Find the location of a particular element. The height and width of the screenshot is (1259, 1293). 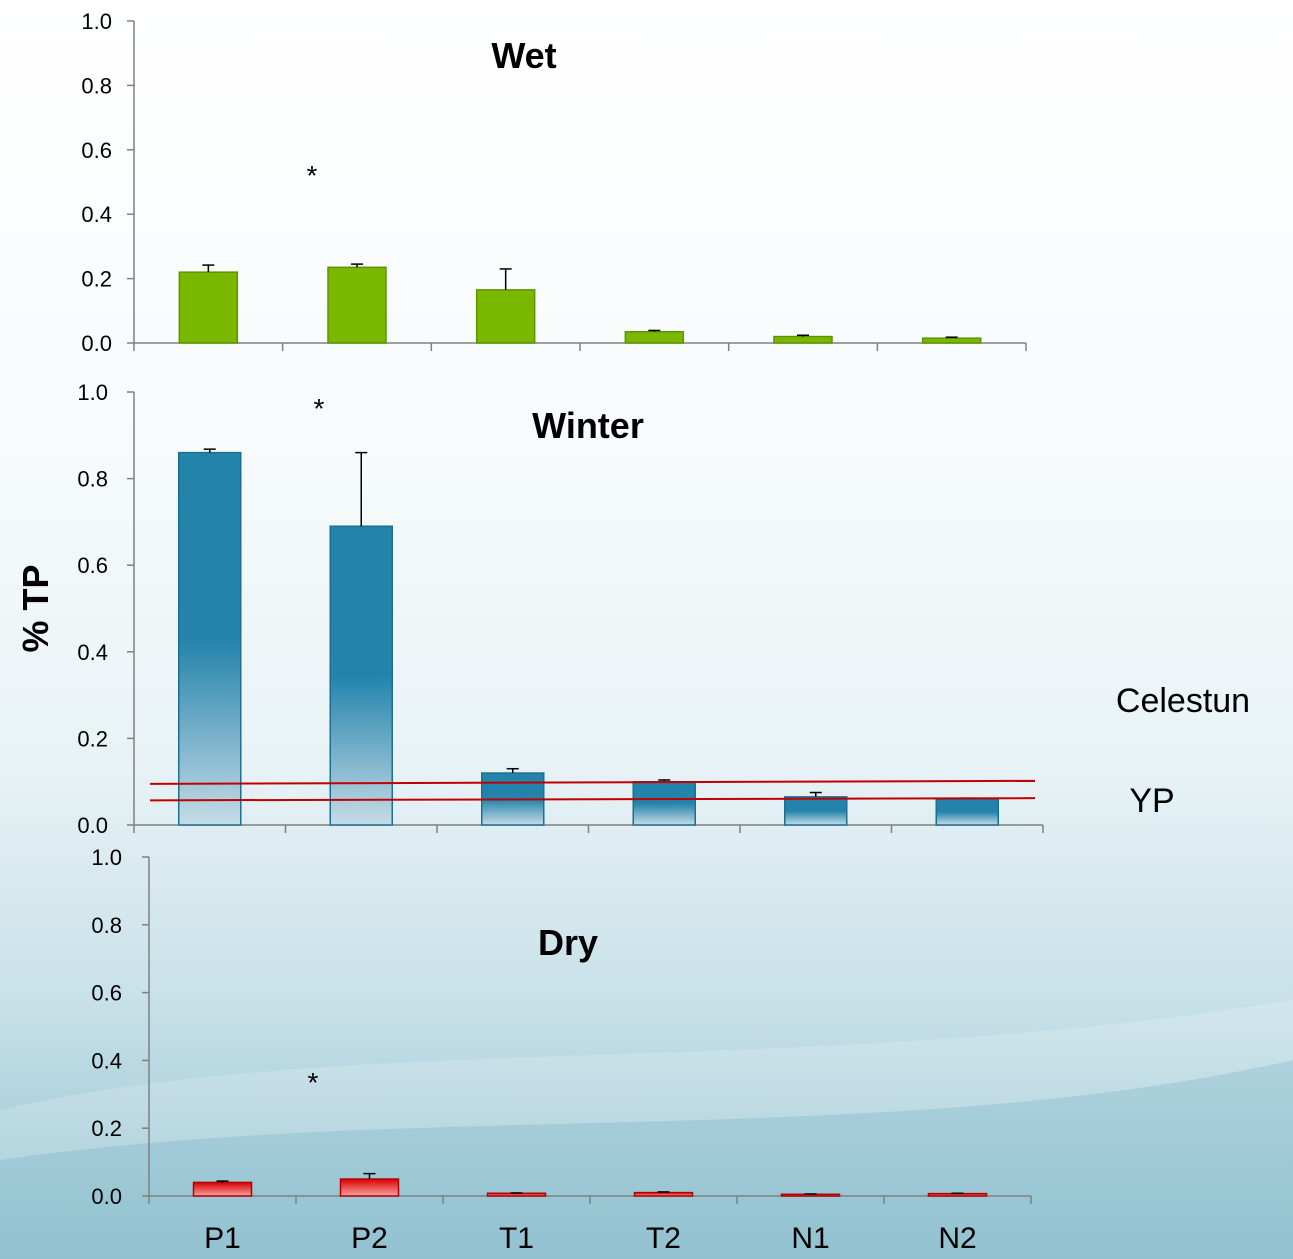

panel-title: Winter is located at coordinates (588, 425).